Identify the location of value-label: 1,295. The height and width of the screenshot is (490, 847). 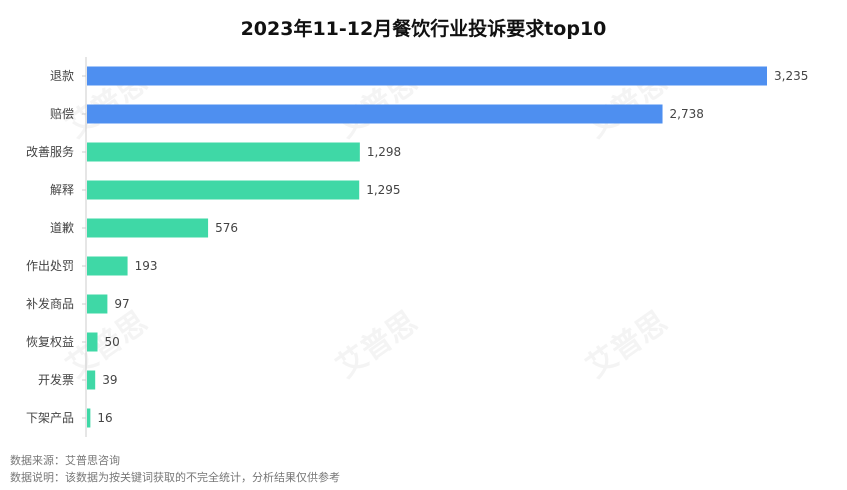
(383, 190).